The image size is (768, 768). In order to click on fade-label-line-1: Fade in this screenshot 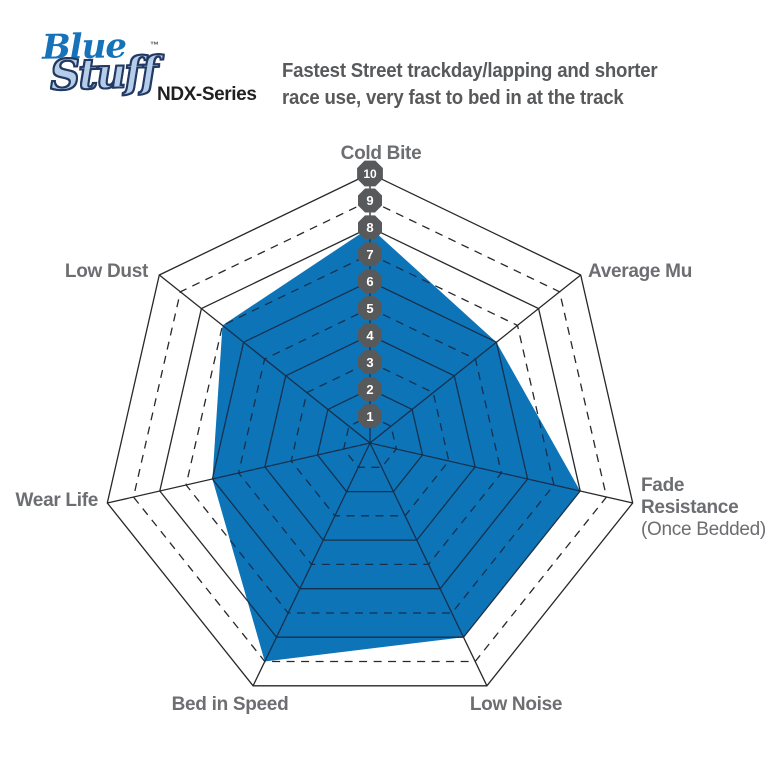, I will do `click(663, 485)`.